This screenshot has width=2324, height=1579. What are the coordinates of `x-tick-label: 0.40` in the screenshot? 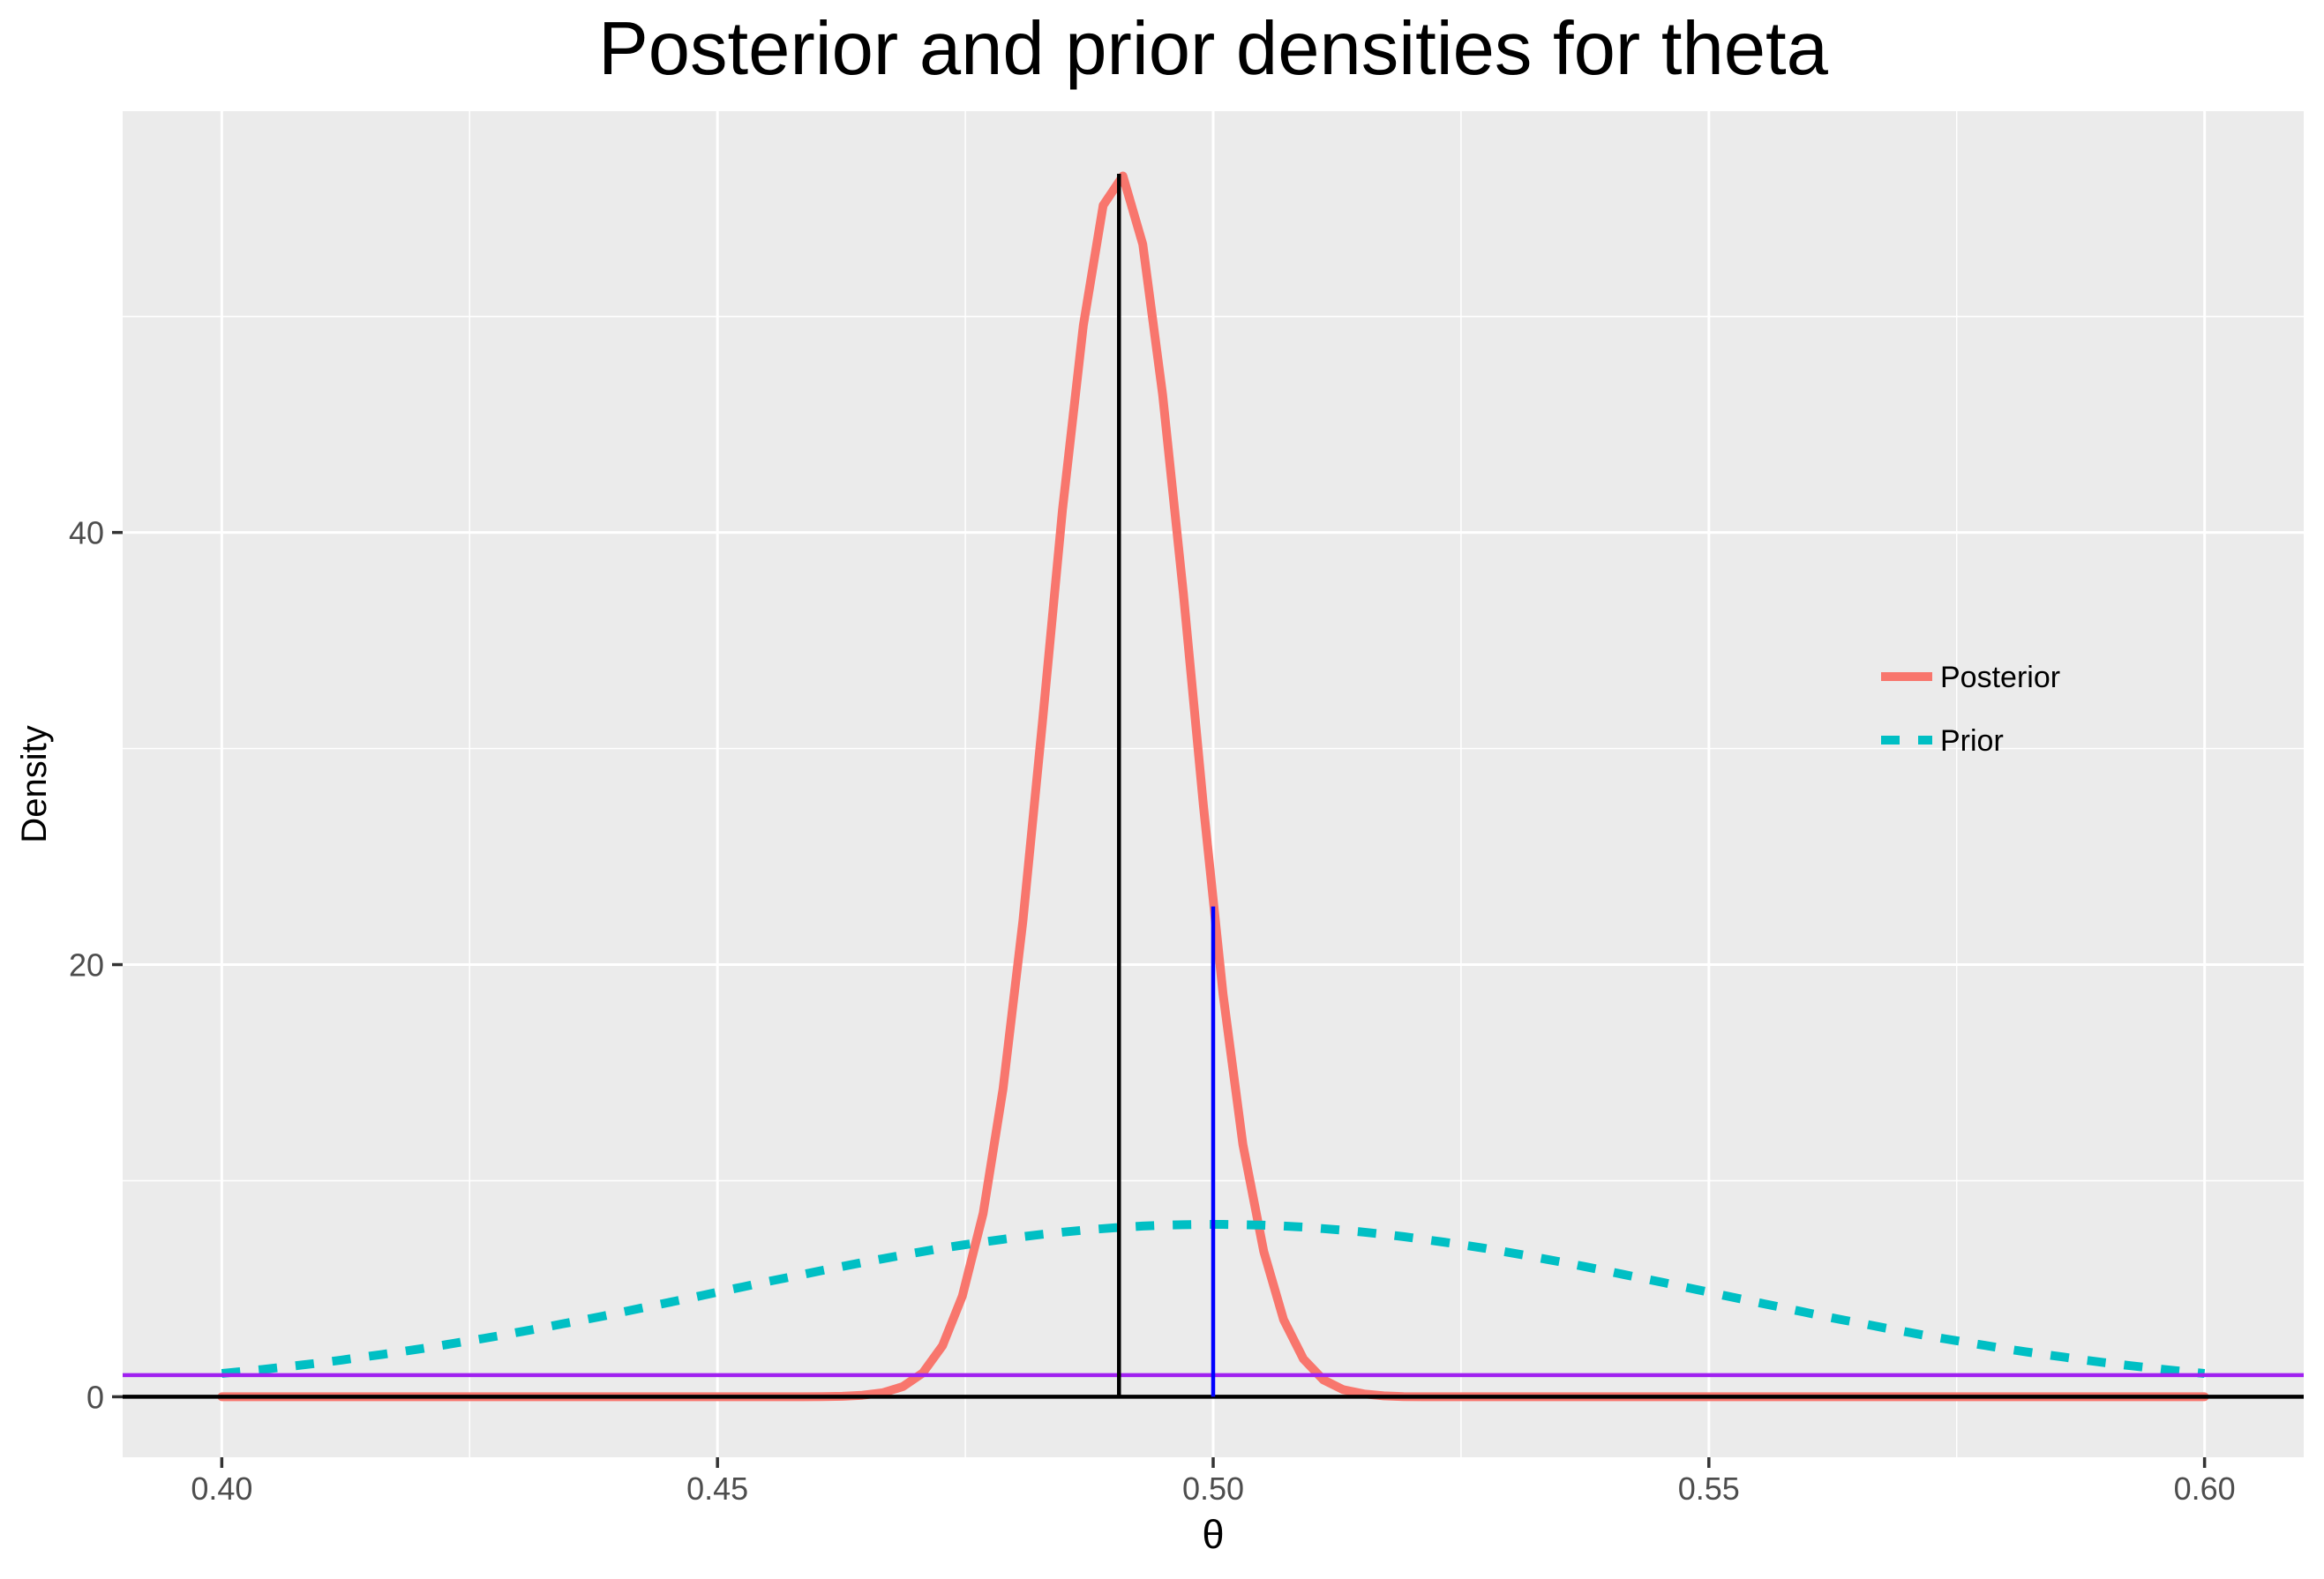 It's located at (221, 1488).